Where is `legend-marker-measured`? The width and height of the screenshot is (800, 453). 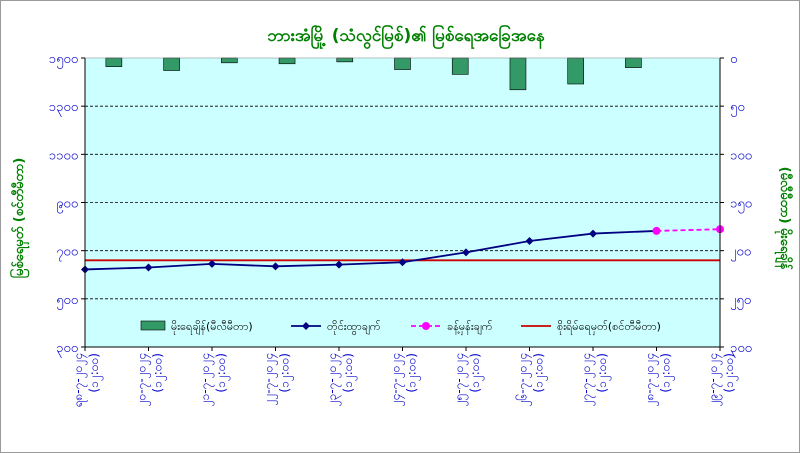 legend-marker-measured is located at coordinates (306, 326).